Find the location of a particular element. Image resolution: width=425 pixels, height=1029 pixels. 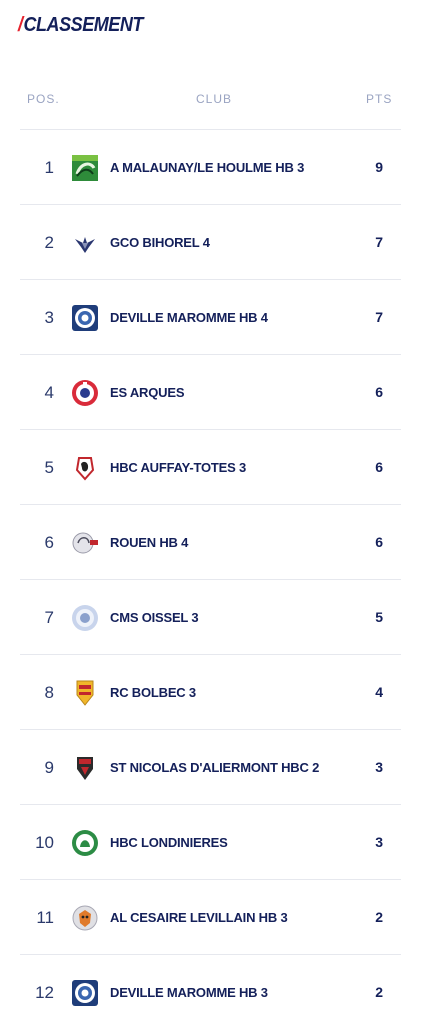

table-row: 3 DEVILLE MAROMME HB 4 7 is located at coordinates (210, 316).